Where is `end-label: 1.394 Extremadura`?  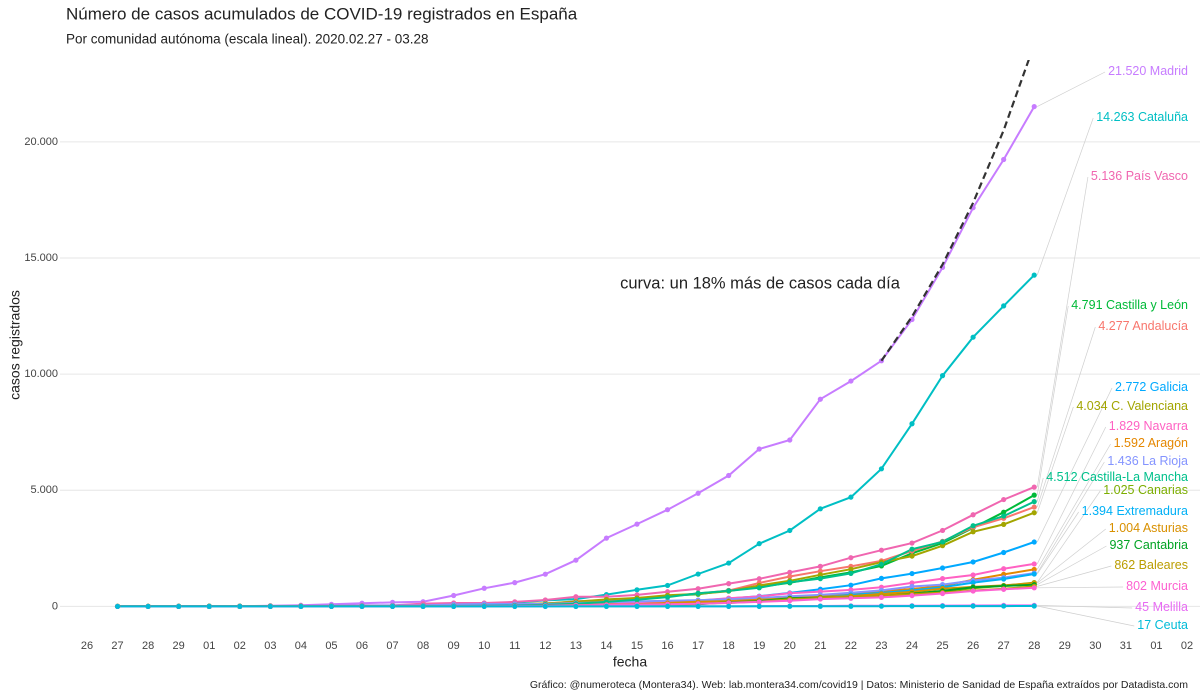 end-label: 1.394 Extremadura is located at coordinates (1135, 511).